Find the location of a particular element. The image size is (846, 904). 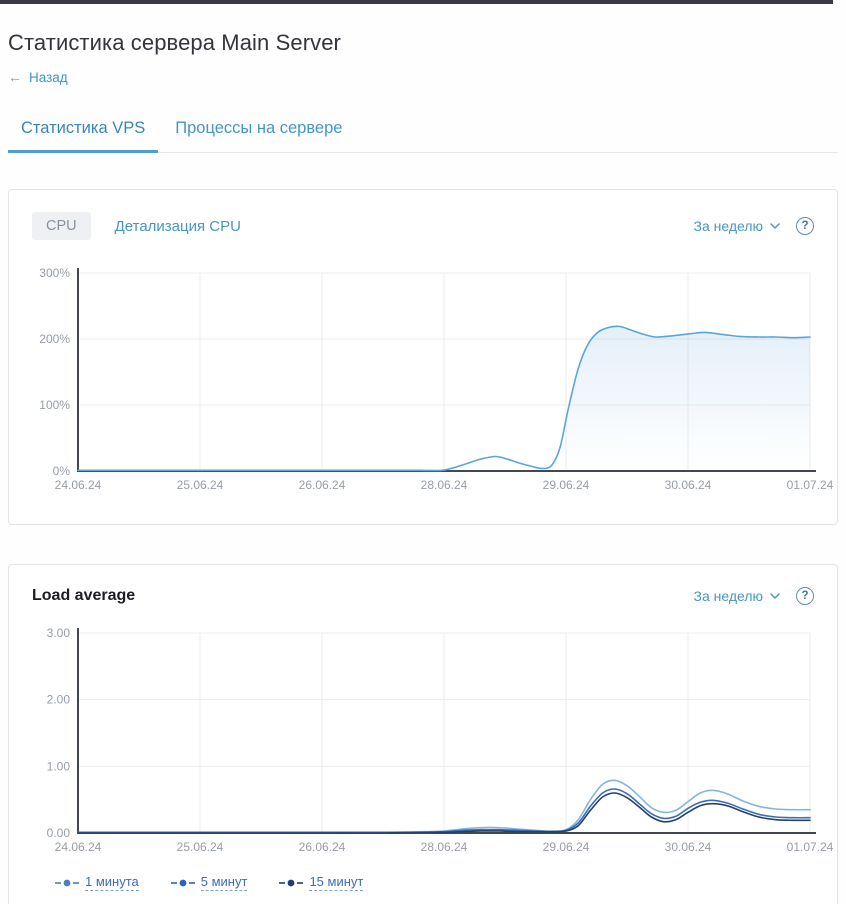

legend-item: 1 минута is located at coordinates (97, 882).